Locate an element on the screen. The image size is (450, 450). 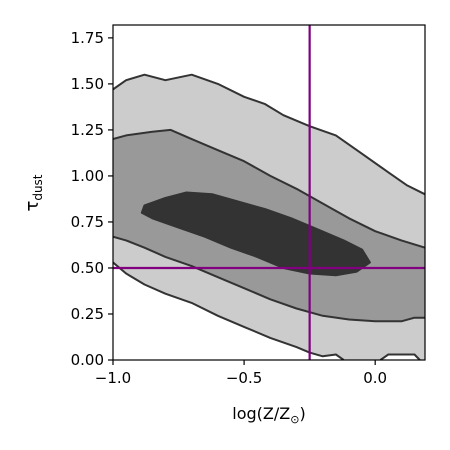
contour-level-2-lower-line is located at coordinates (269, 279).